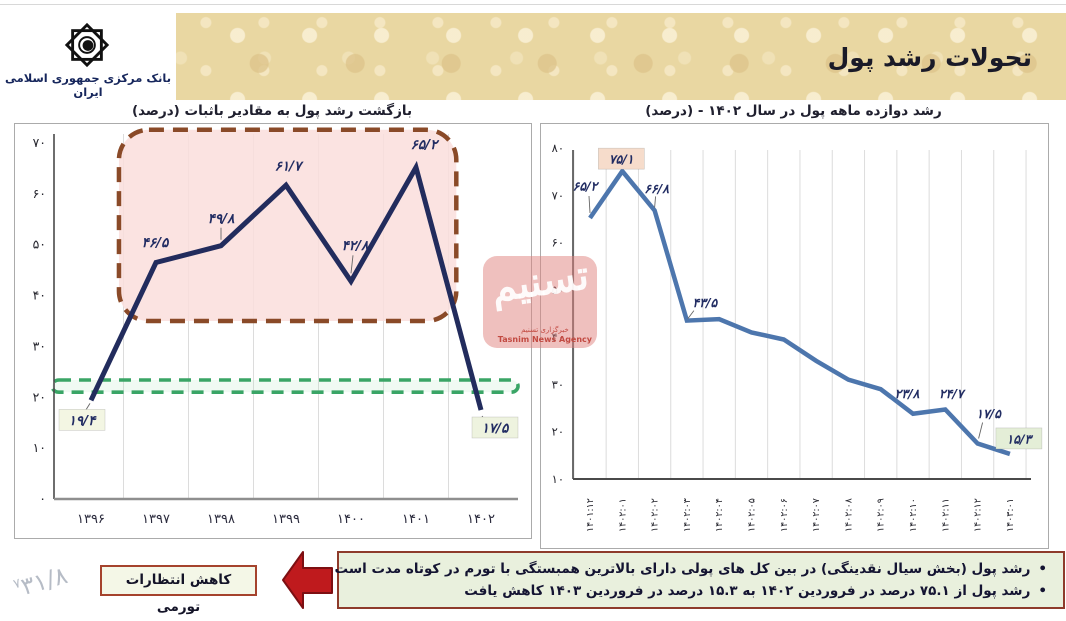 This screenshot has height=621, width=1066. Describe the element at coordinates (978, 515) in the screenshot. I see `x-tick-label: ۱۴۰۲:۱۲` at that location.